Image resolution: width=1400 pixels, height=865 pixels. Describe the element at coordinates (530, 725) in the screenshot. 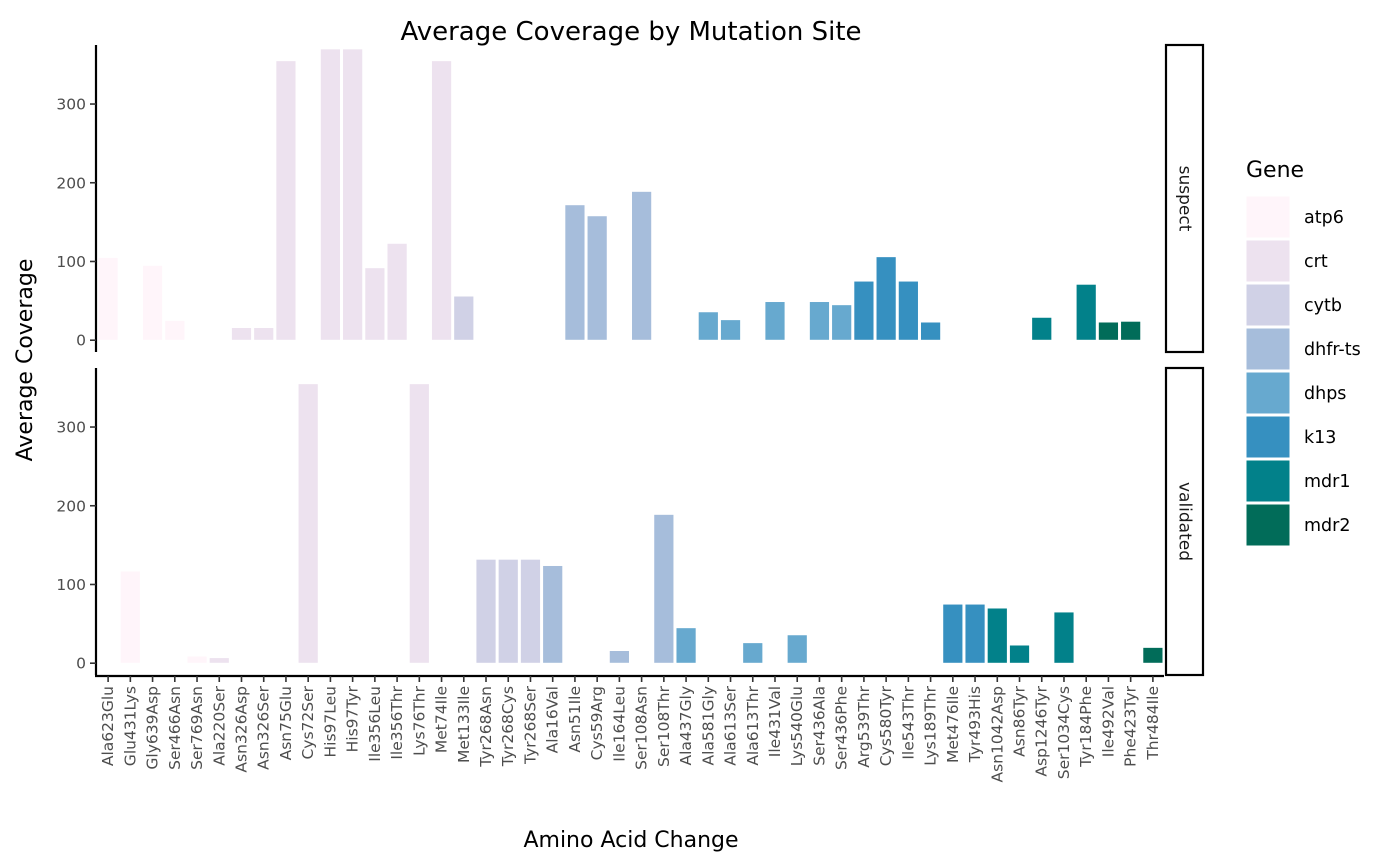

I see `x-tick-label: Tyr268Ser` at that location.